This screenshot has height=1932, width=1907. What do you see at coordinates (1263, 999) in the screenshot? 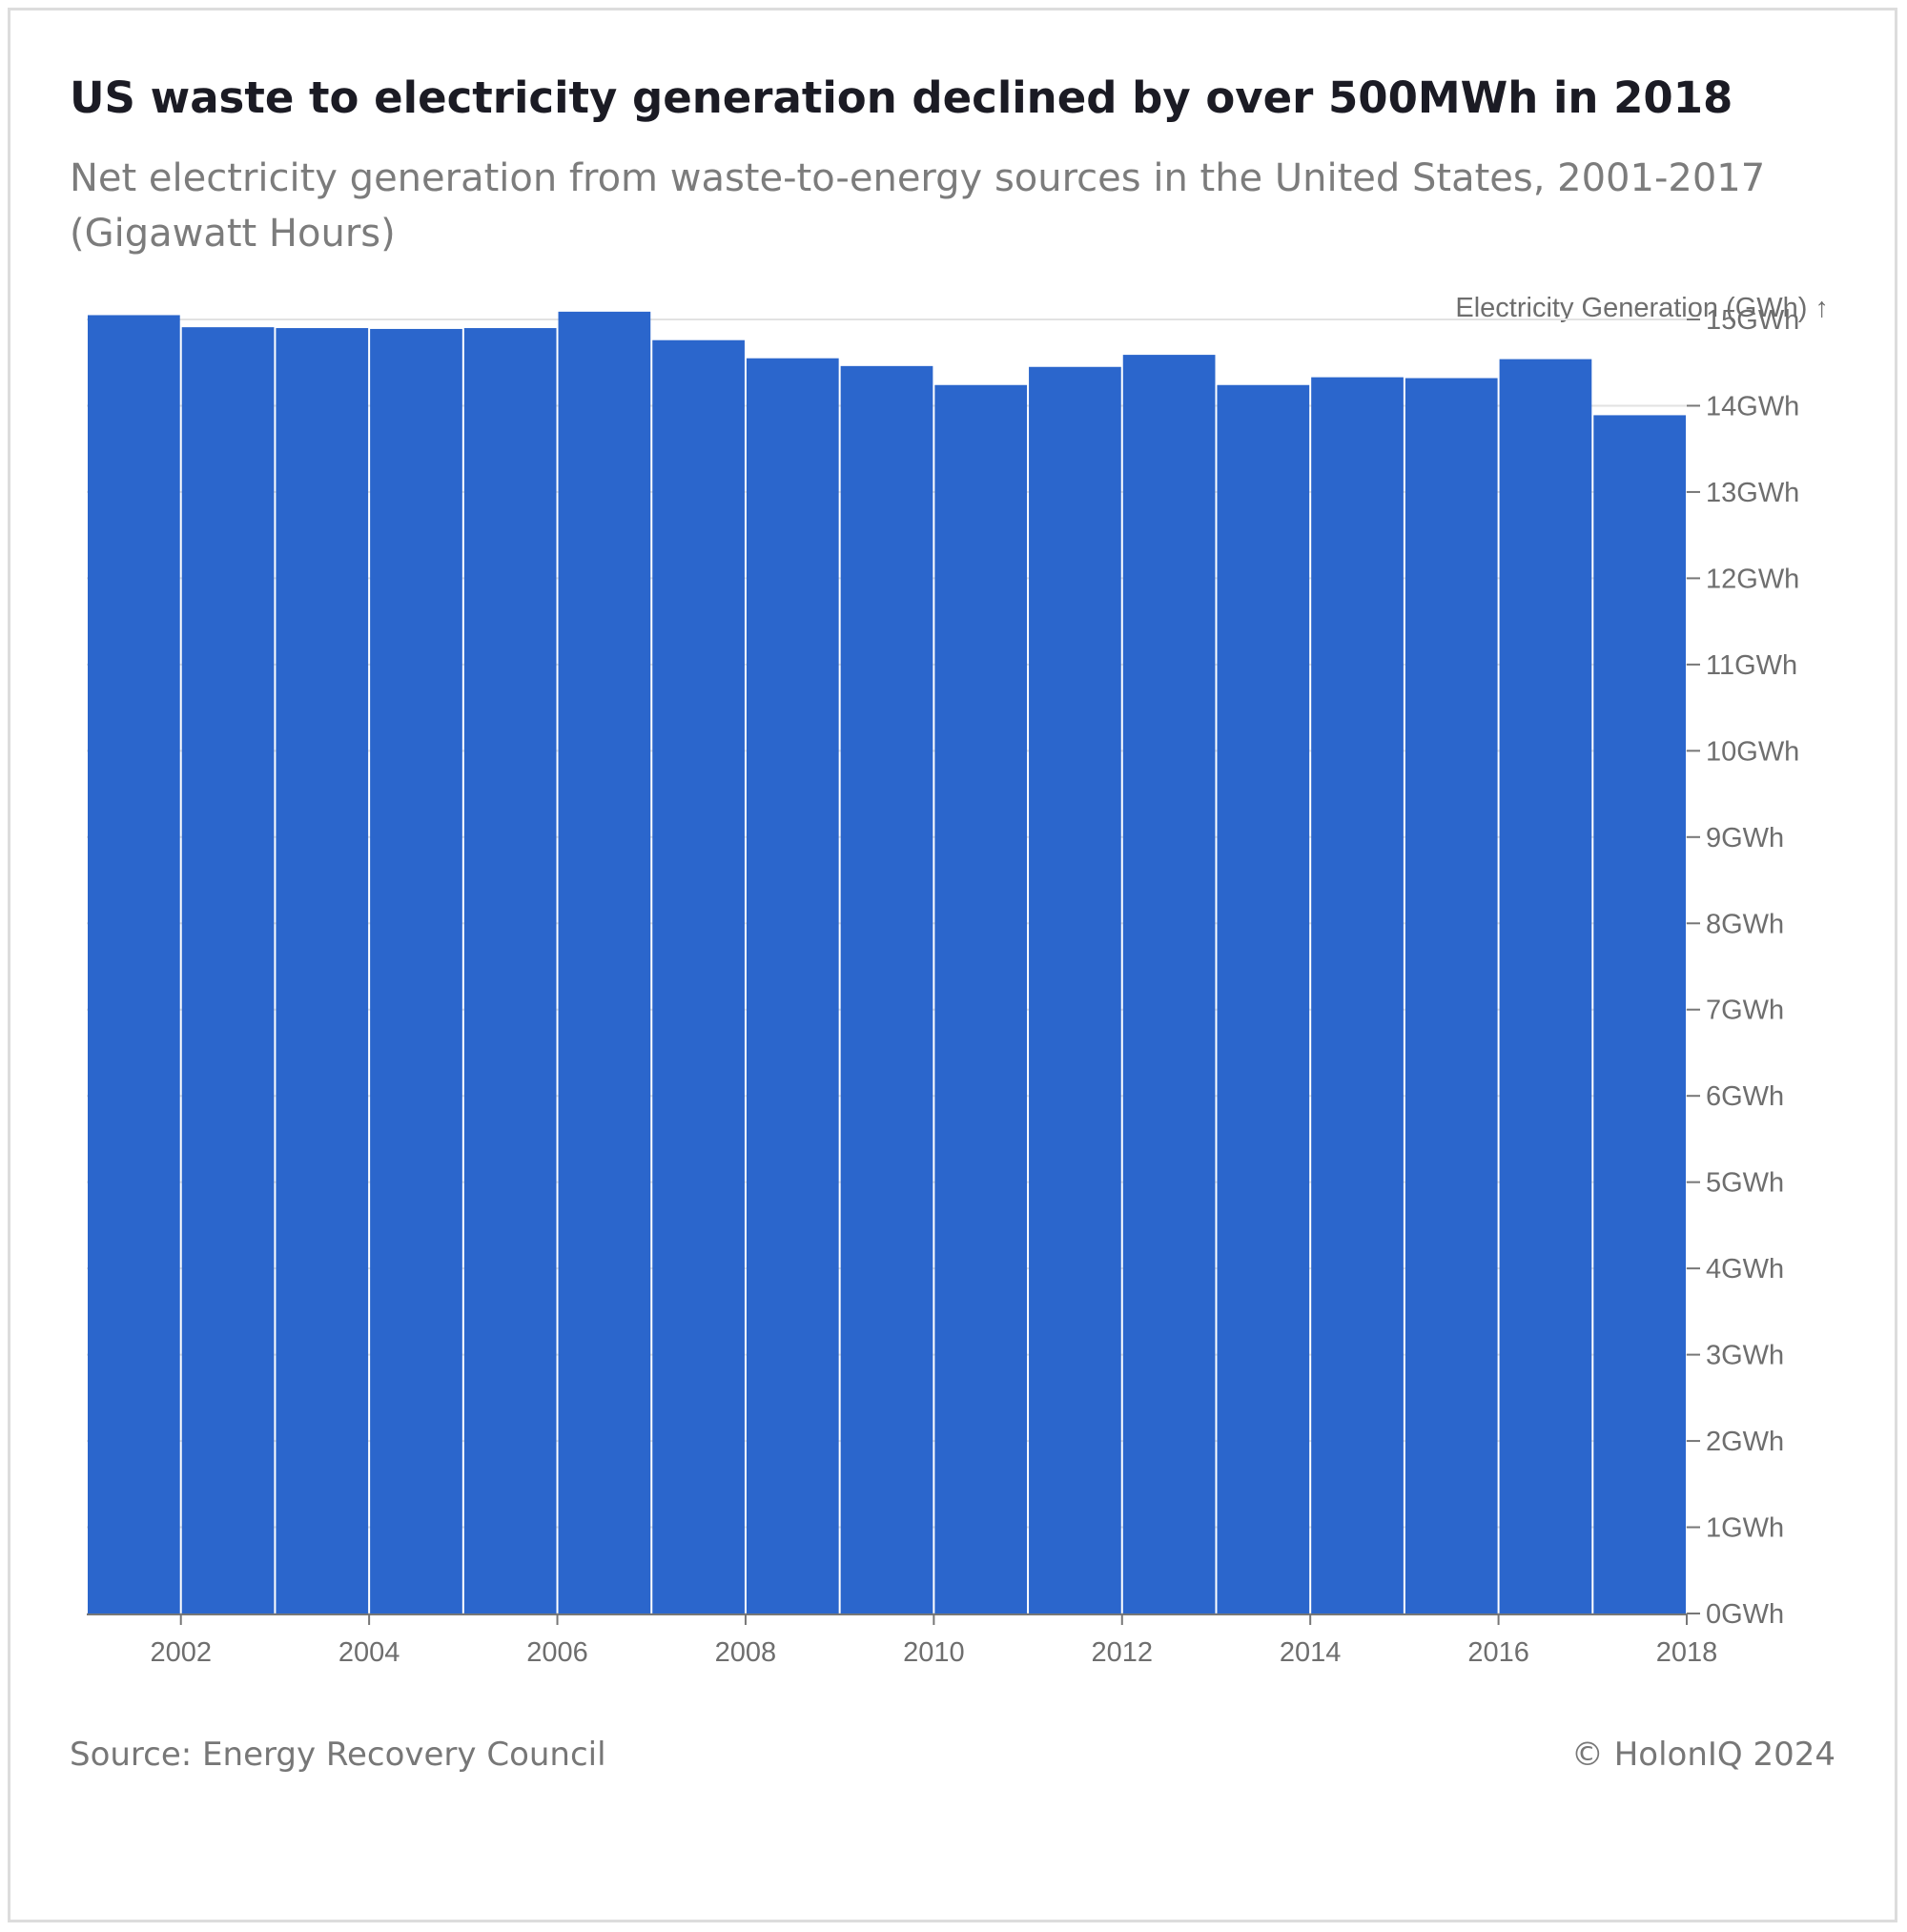
I see `bar-2013` at bounding box center [1263, 999].